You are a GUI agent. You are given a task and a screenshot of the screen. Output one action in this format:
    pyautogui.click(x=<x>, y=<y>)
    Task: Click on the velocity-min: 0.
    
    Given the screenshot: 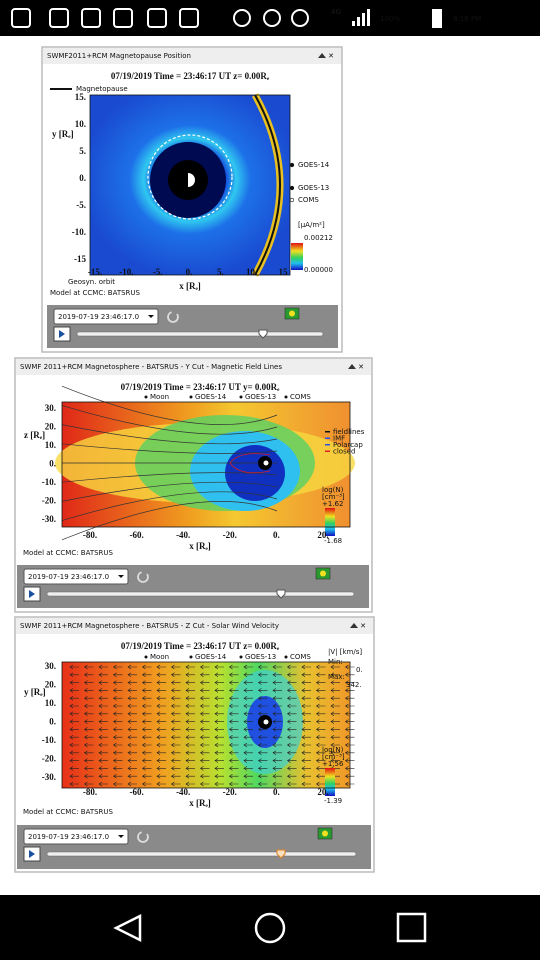 What is the action you would take?
    pyautogui.click(x=359, y=670)
    